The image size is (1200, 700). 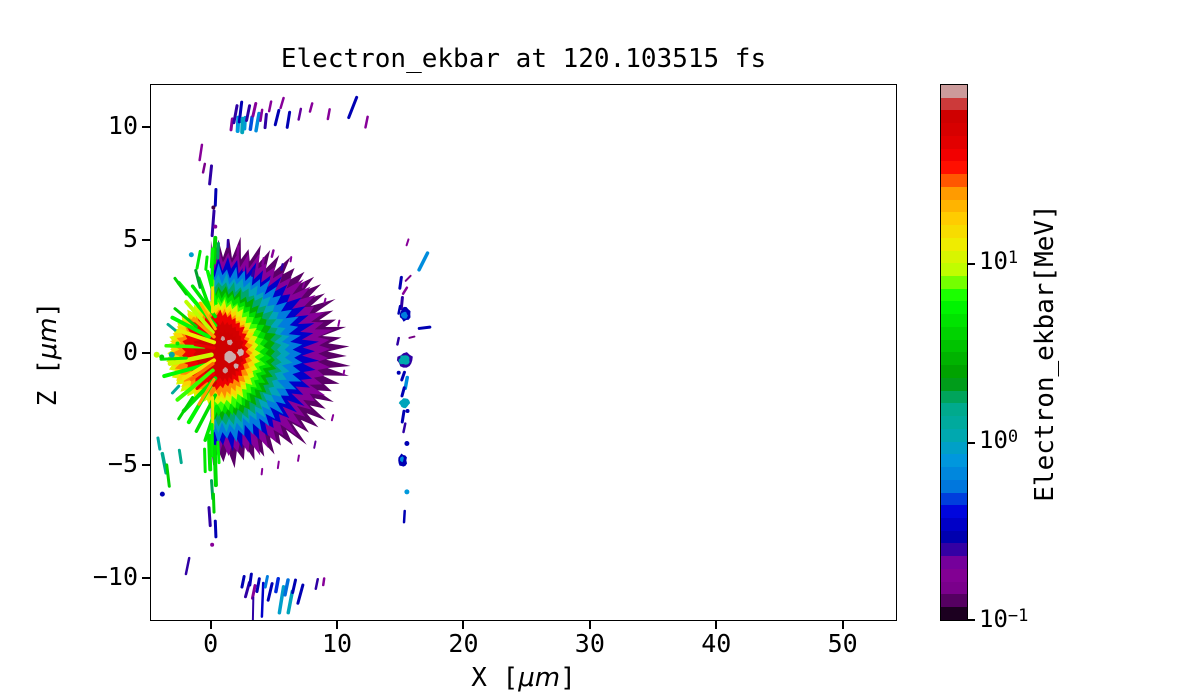 What do you see at coordinates (842, 643) in the screenshot?
I see `x-tick-label: 50` at bounding box center [842, 643].